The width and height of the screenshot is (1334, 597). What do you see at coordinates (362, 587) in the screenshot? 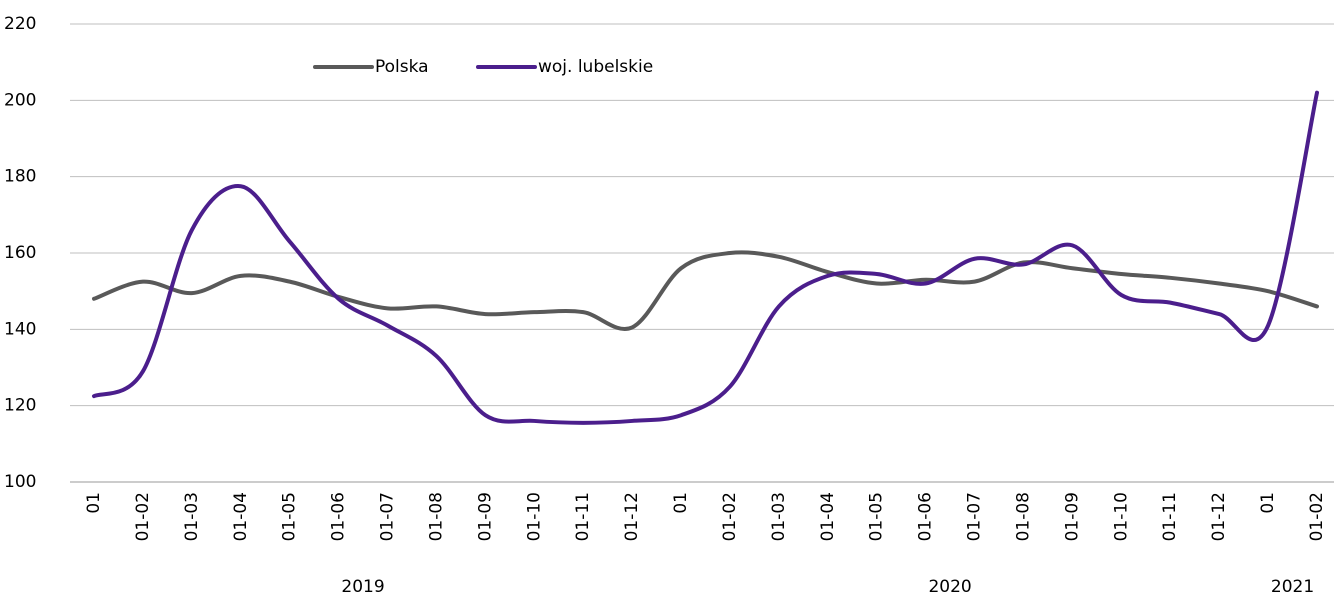
I see `group-label: 2019` at bounding box center [362, 587].